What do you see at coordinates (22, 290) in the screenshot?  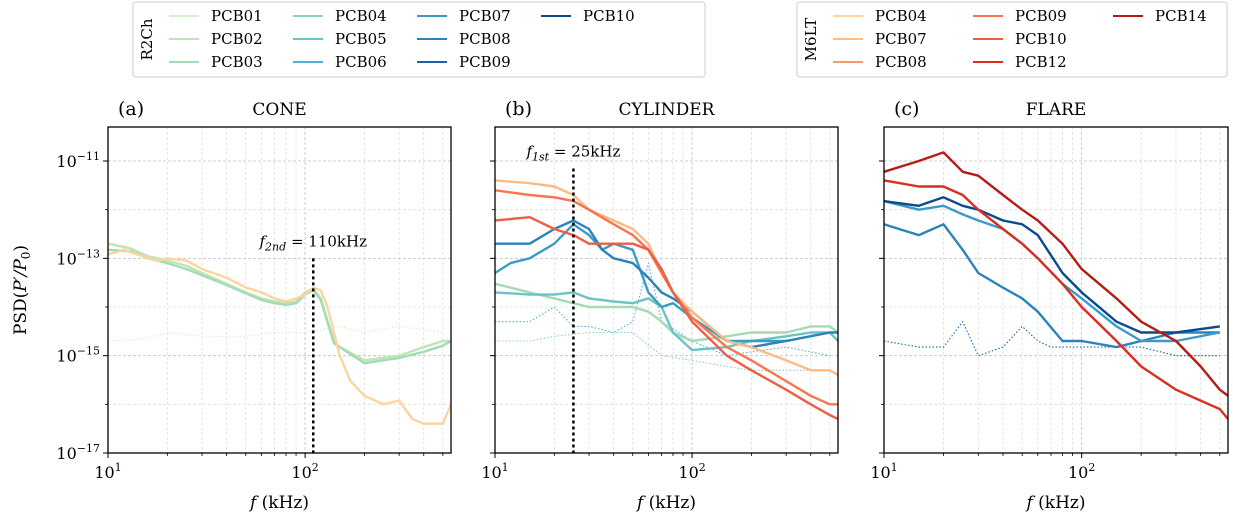 I see `y-axis-label: PSD(P′/P0)` at bounding box center [22, 290].